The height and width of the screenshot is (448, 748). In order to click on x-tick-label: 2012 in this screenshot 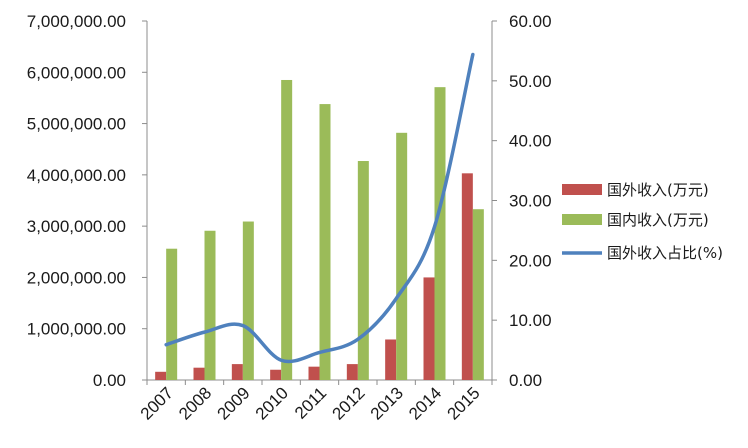, I will do `click(348, 403)`.